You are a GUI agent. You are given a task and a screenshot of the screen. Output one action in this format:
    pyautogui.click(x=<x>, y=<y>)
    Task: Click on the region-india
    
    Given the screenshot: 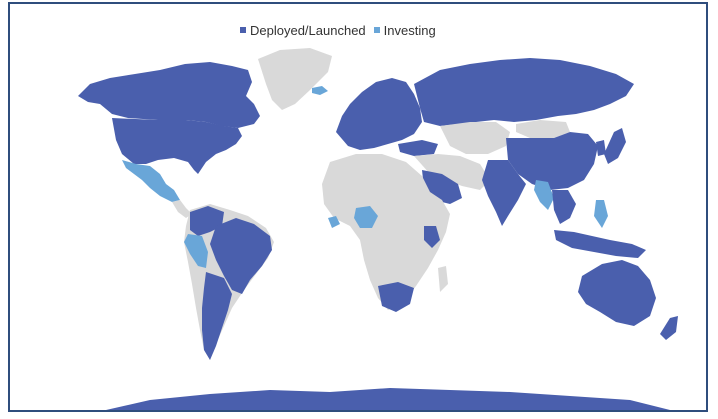 What is the action you would take?
    pyautogui.click(x=504, y=193)
    